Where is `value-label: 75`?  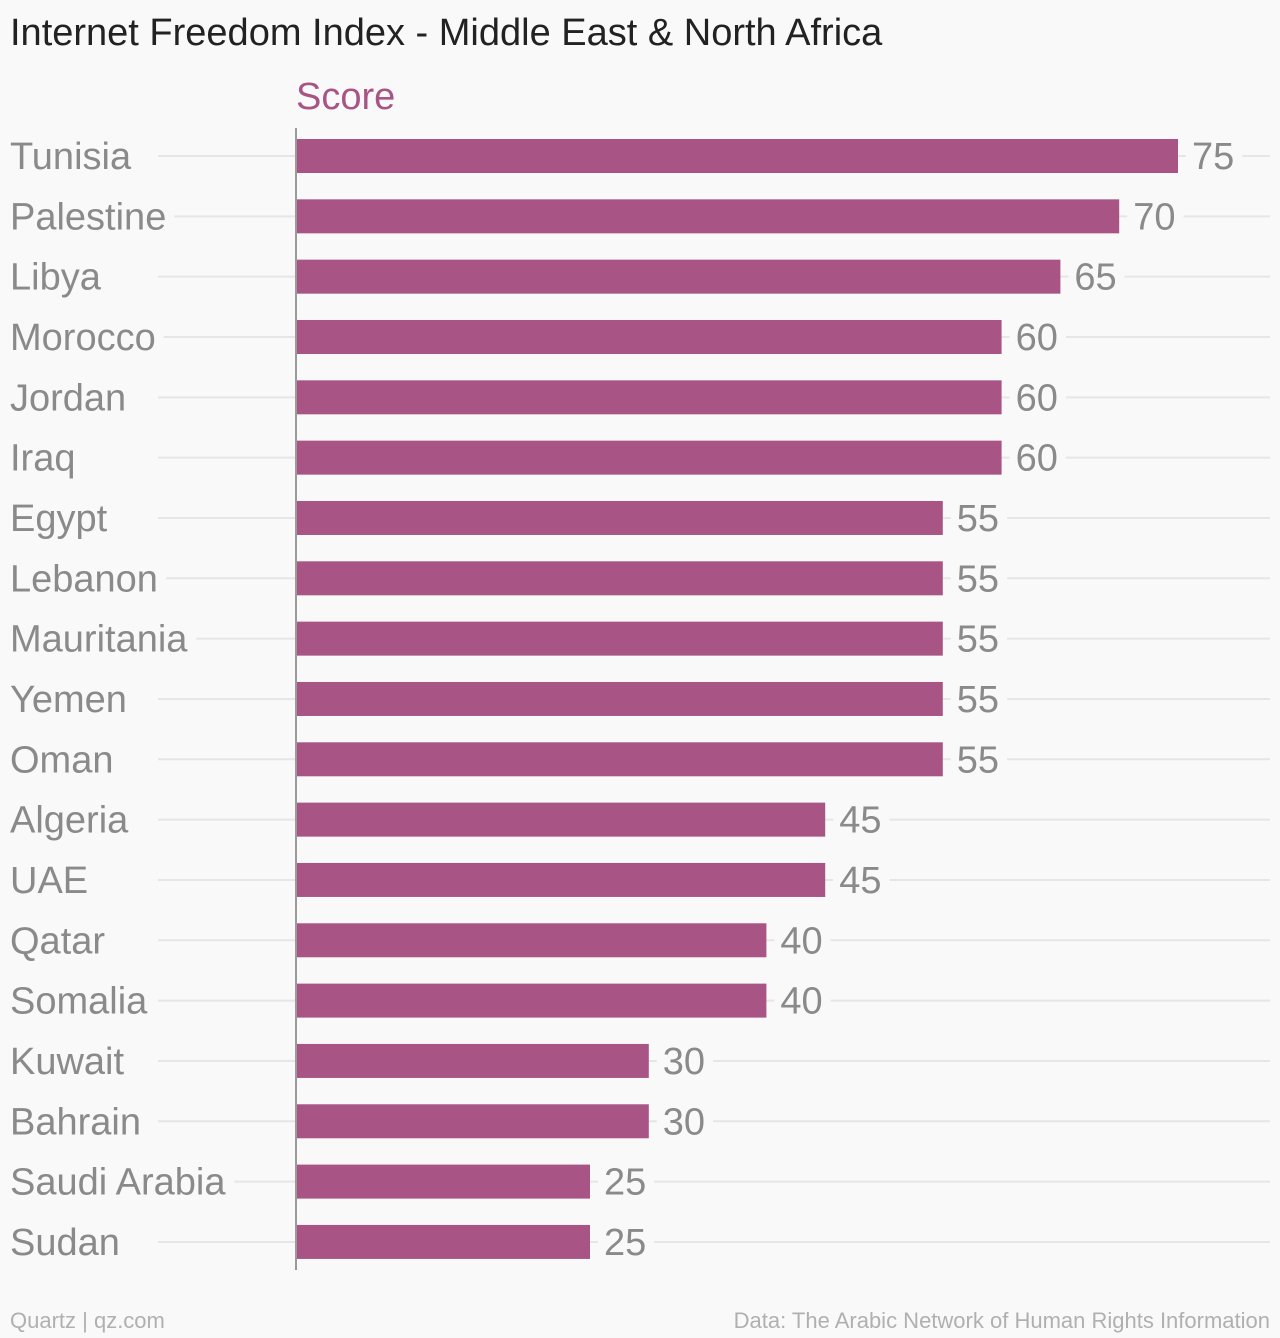 value-label: 75 is located at coordinates (1213, 157).